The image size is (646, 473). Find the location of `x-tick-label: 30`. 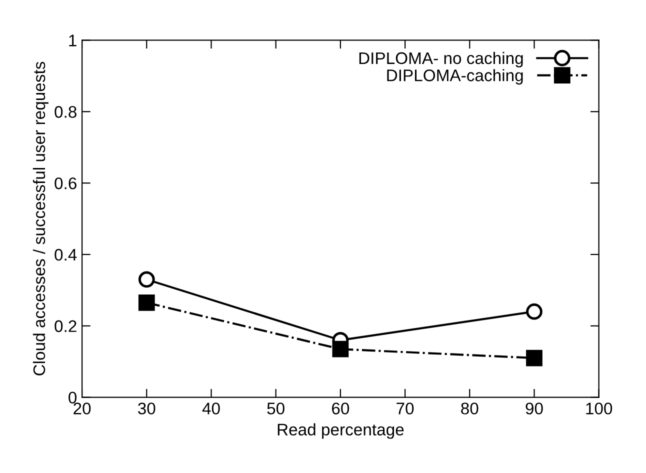

x-tick-label: 30 is located at coordinates (147, 408).